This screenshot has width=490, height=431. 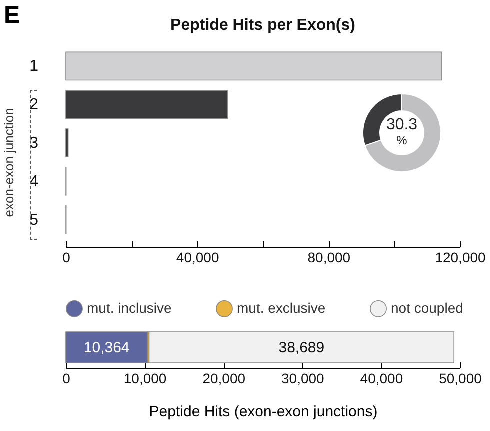 I want to click on donut-slice, so click(x=403, y=133).